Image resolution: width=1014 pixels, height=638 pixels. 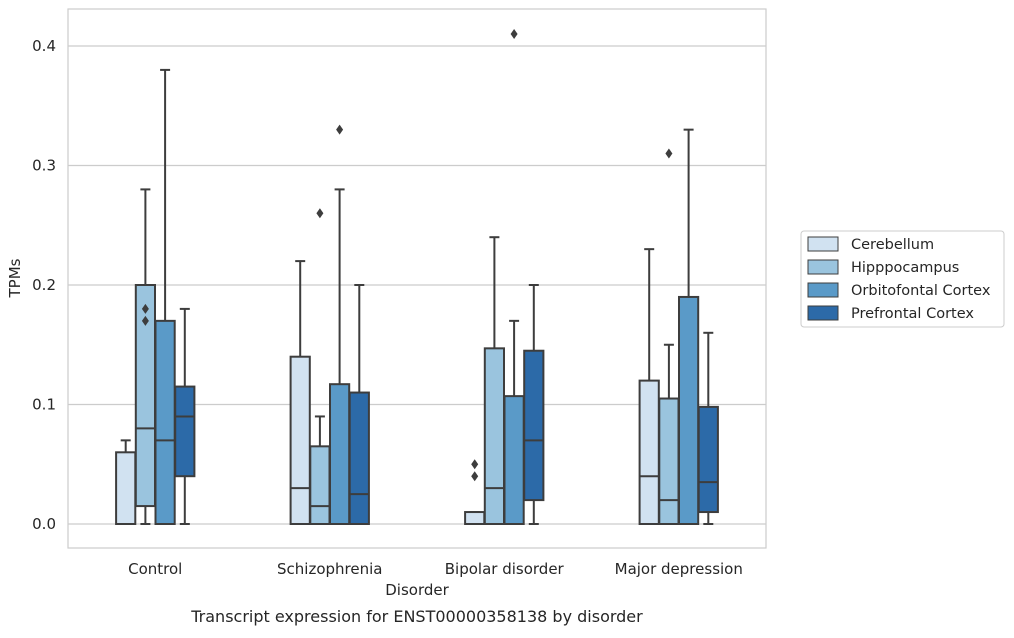 I want to click on y-tick-label-0: 0.0, so click(x=44, y=524).